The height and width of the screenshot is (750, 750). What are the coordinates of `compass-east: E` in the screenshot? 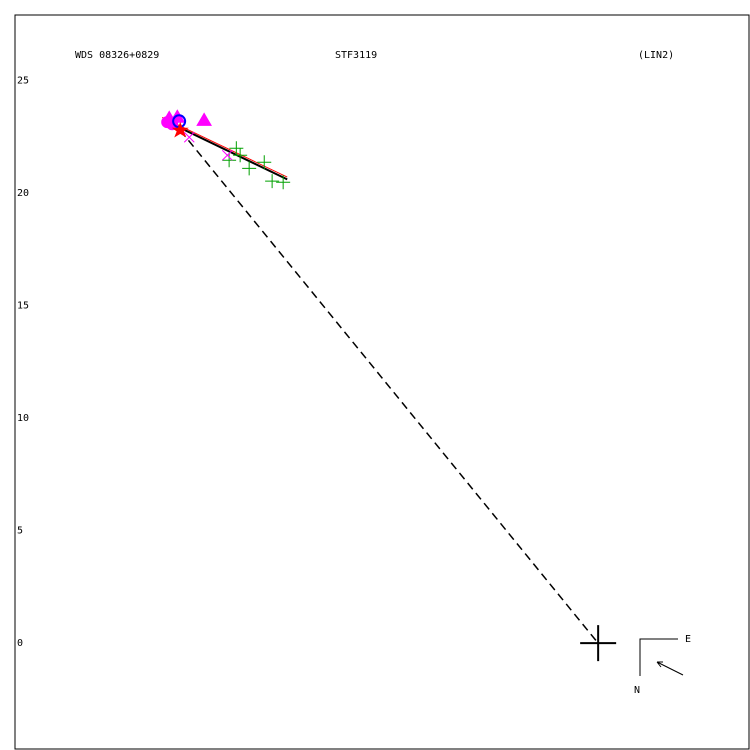 It's located at (688, 639).